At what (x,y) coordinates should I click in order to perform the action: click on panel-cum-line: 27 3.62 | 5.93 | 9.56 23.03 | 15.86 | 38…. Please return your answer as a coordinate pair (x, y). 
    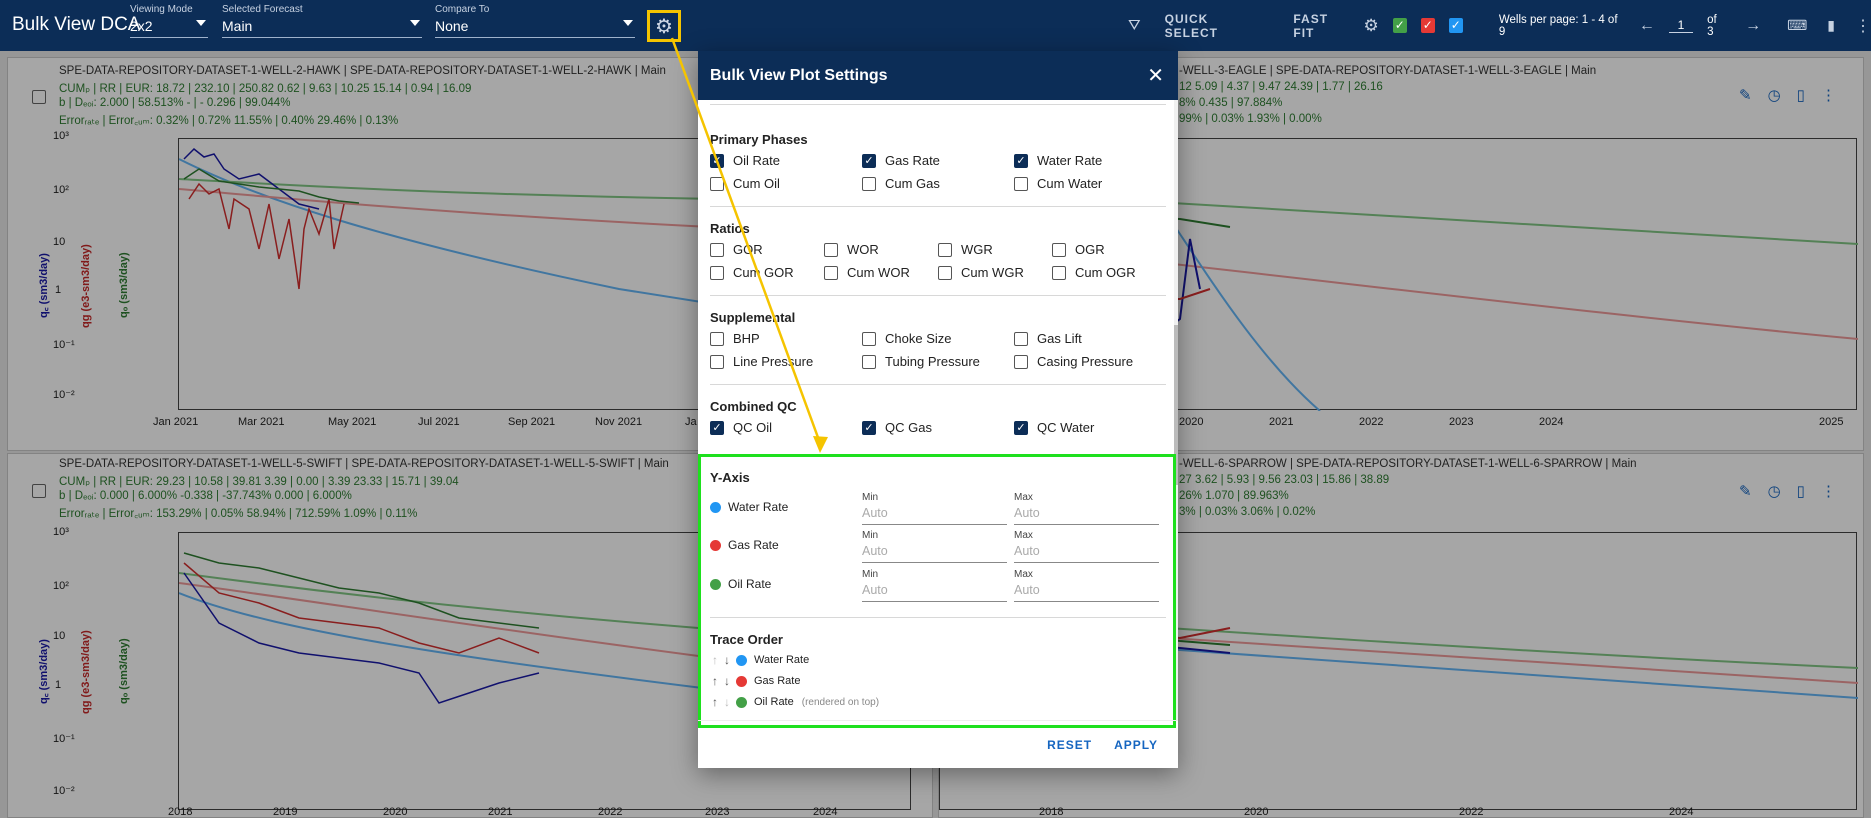
    Looking at the image, I should click on (1284, 480).